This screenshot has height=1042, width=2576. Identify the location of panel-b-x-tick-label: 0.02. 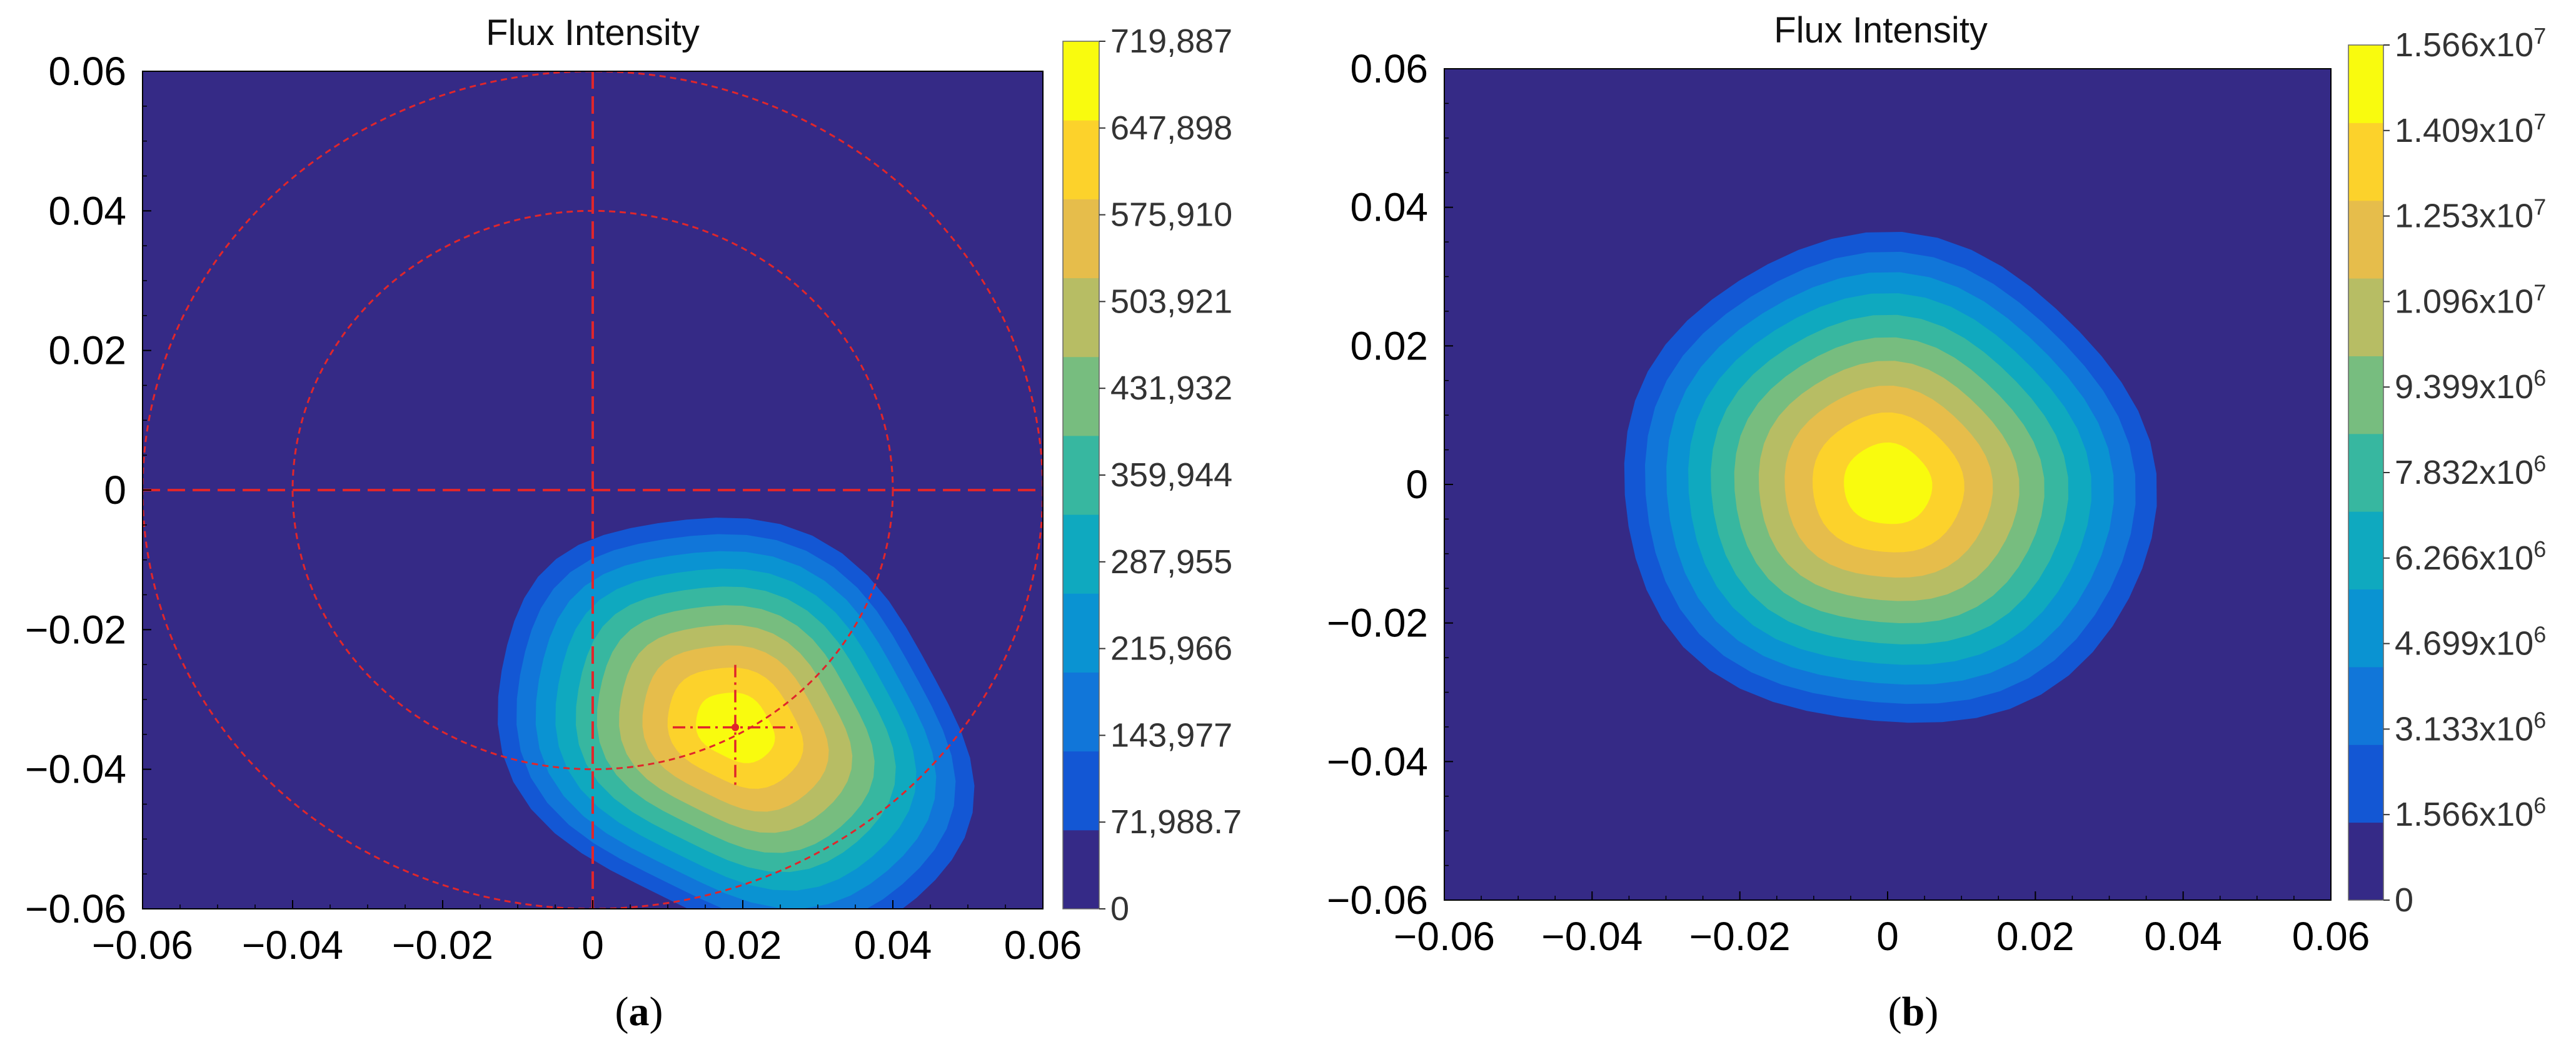
(2035, 937).